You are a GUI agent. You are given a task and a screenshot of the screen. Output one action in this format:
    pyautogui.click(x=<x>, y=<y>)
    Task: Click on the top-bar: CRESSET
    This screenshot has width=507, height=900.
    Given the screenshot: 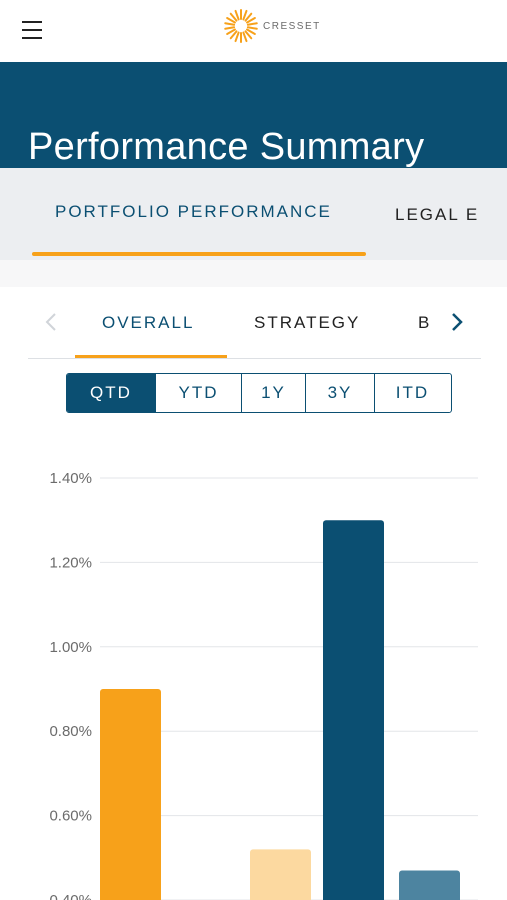 What is the action you would take?
    pyautogui.click(x=253, y=31)
    